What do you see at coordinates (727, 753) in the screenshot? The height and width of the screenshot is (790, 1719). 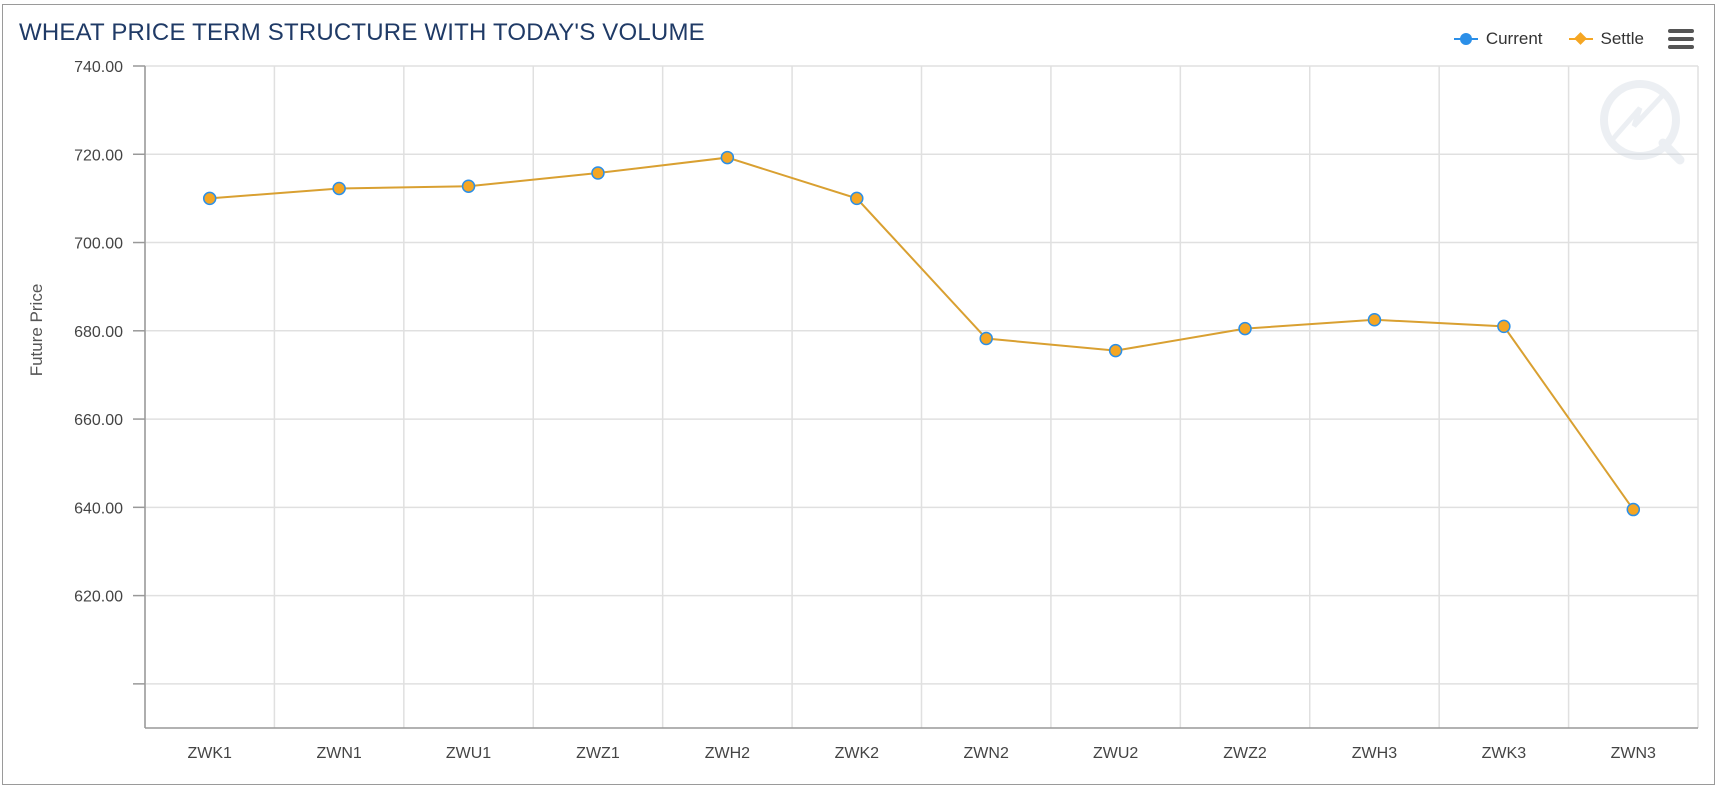 I see `x-tick-label: ZWH2` at bounding box center [727, 753].